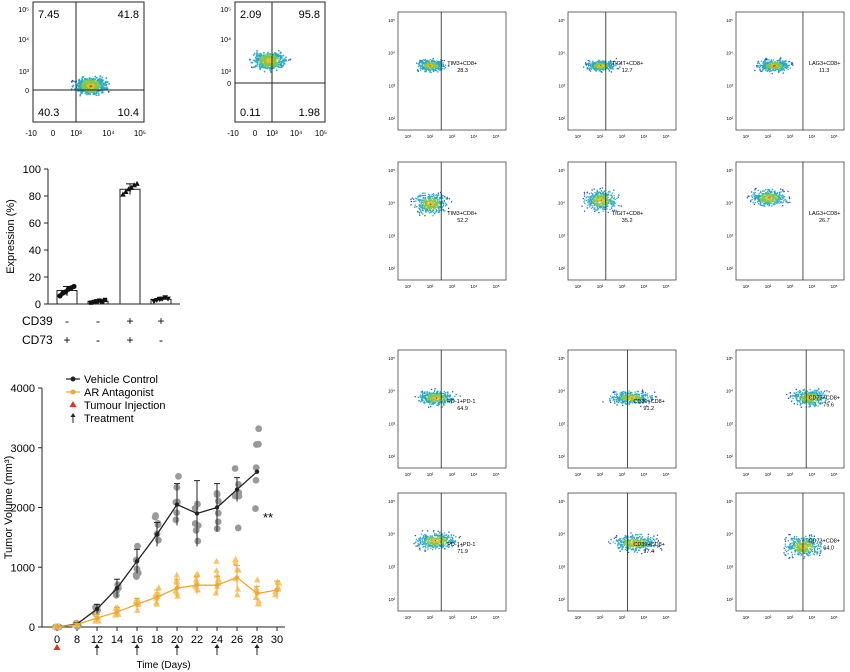  I want to click on y-tick-label: 10⁴, so click(729, 53).